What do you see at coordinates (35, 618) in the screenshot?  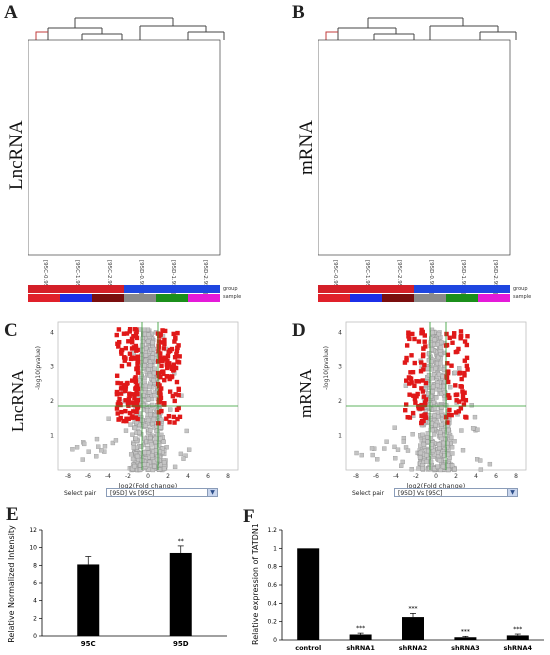 I see `y-tick-label: 2` at bounding box center [35, 618].